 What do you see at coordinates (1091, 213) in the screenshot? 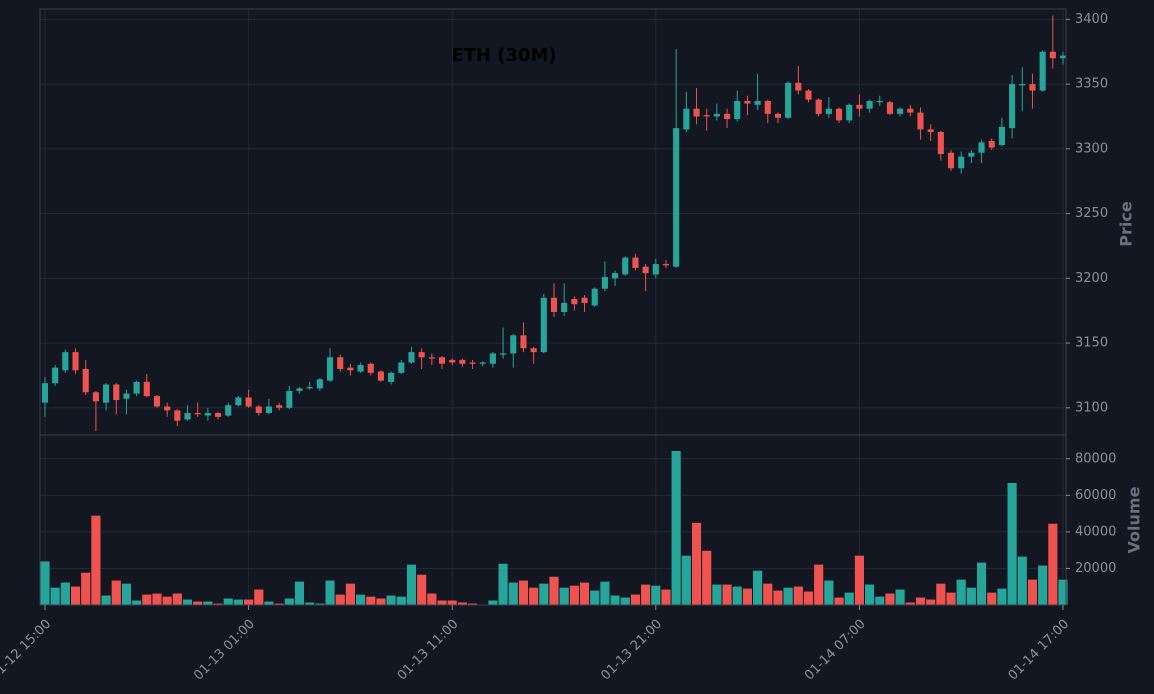
I see `y-tick-label: 3250` at bounding box center [1091, 213].